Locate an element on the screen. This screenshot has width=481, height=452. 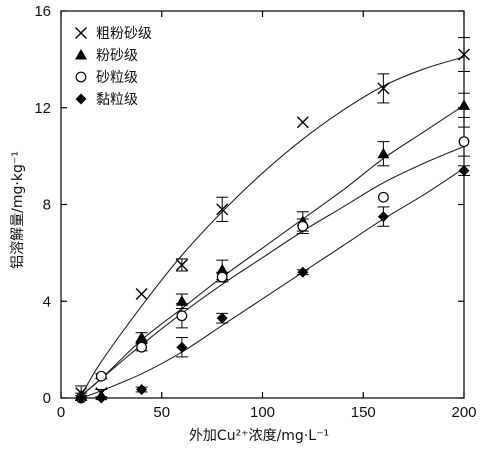
x-tick-label: 150 is located at coordinates (363, 412).